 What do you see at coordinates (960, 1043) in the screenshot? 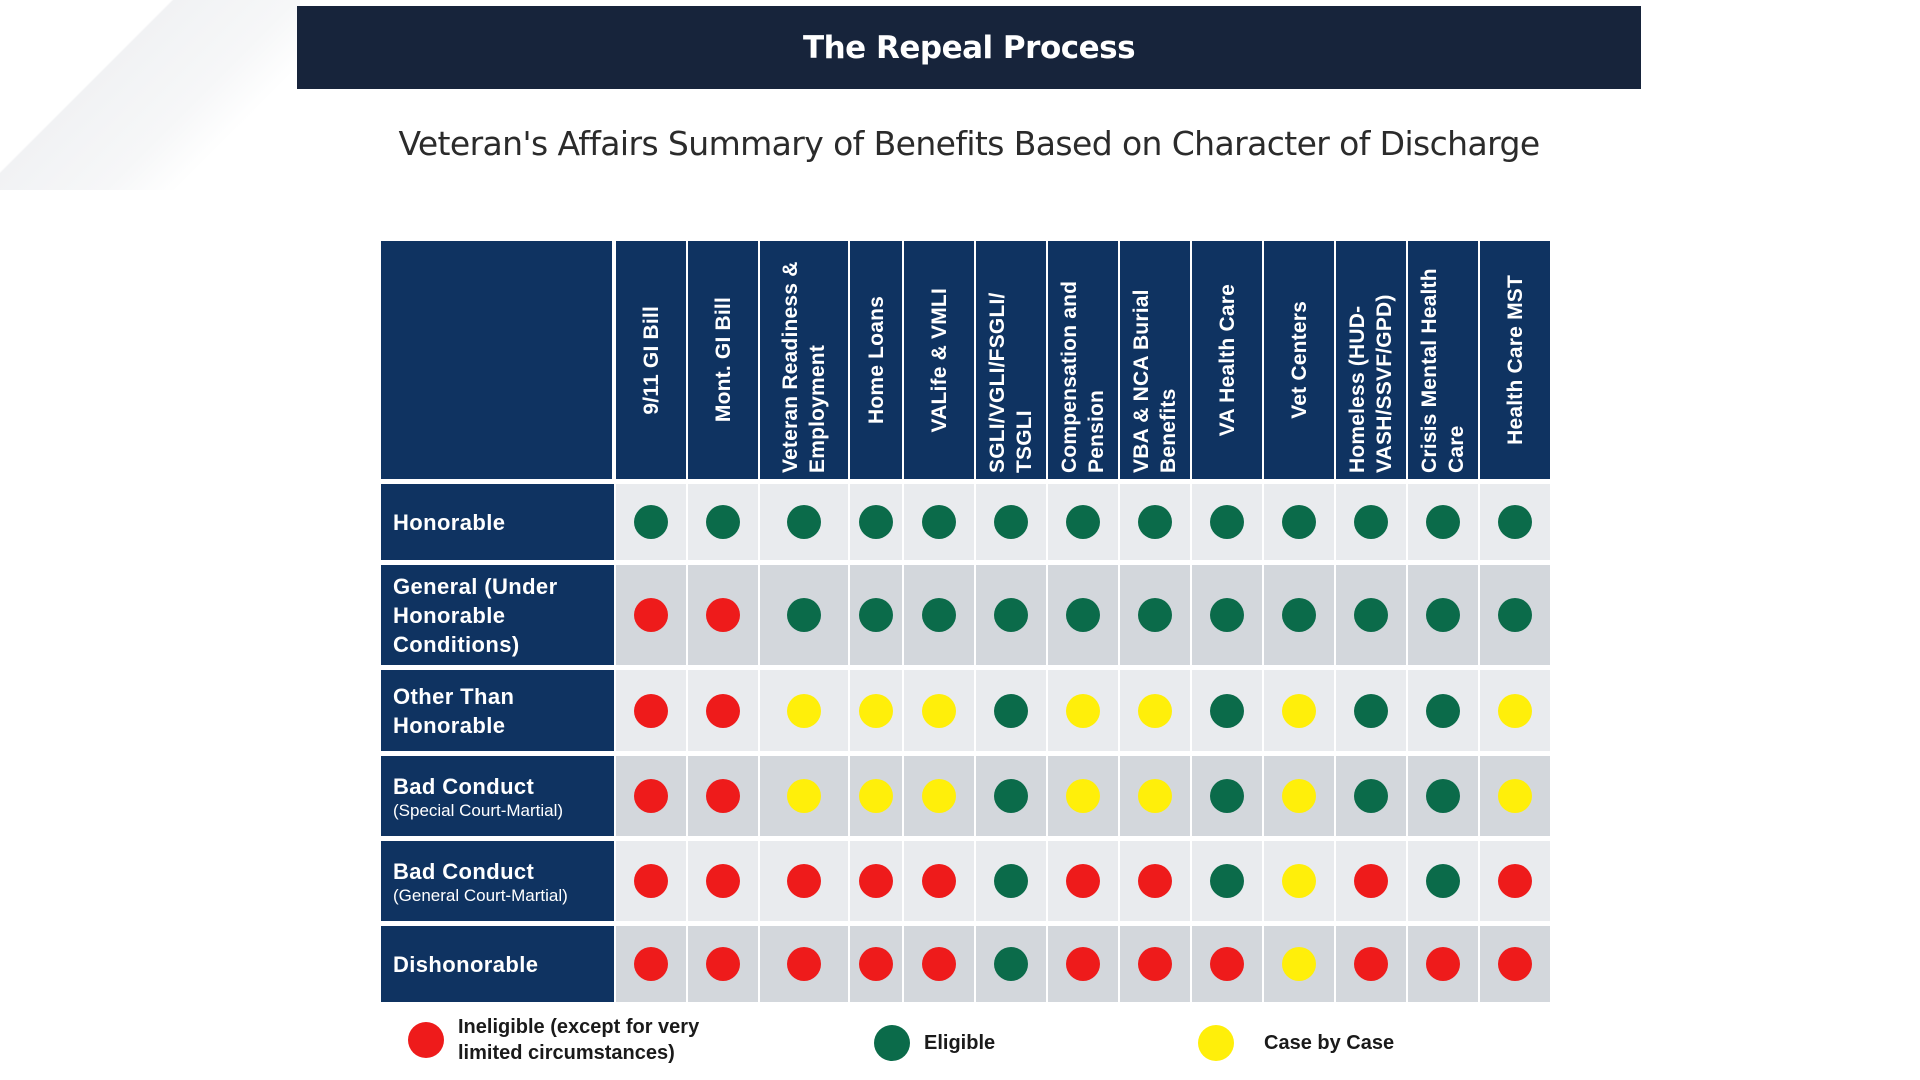
I see `legend-label-eligible: Eligible` at bounding box center [960, 1043].